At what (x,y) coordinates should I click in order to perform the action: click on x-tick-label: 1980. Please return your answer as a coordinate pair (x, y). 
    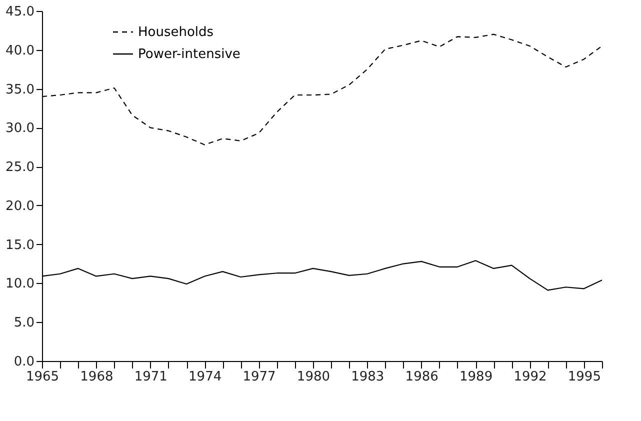
    Looking at the image, I should click on (313, 377).